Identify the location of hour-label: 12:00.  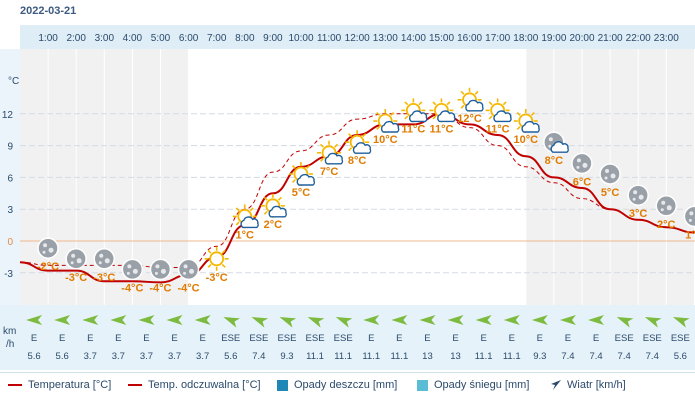
(357, 38).